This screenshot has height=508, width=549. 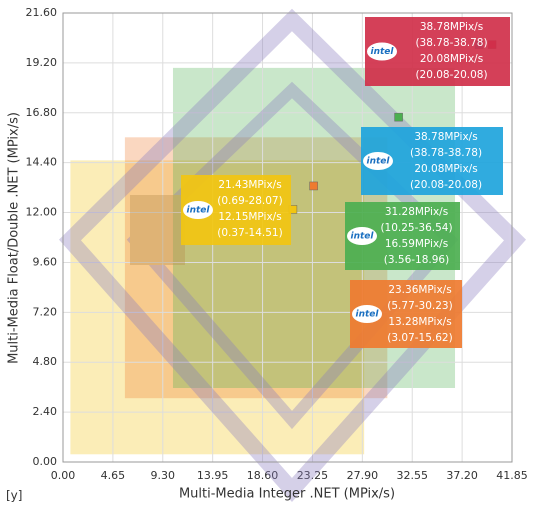 I want to click on y-tick-label: 2.40, so click(x=45, y=411).